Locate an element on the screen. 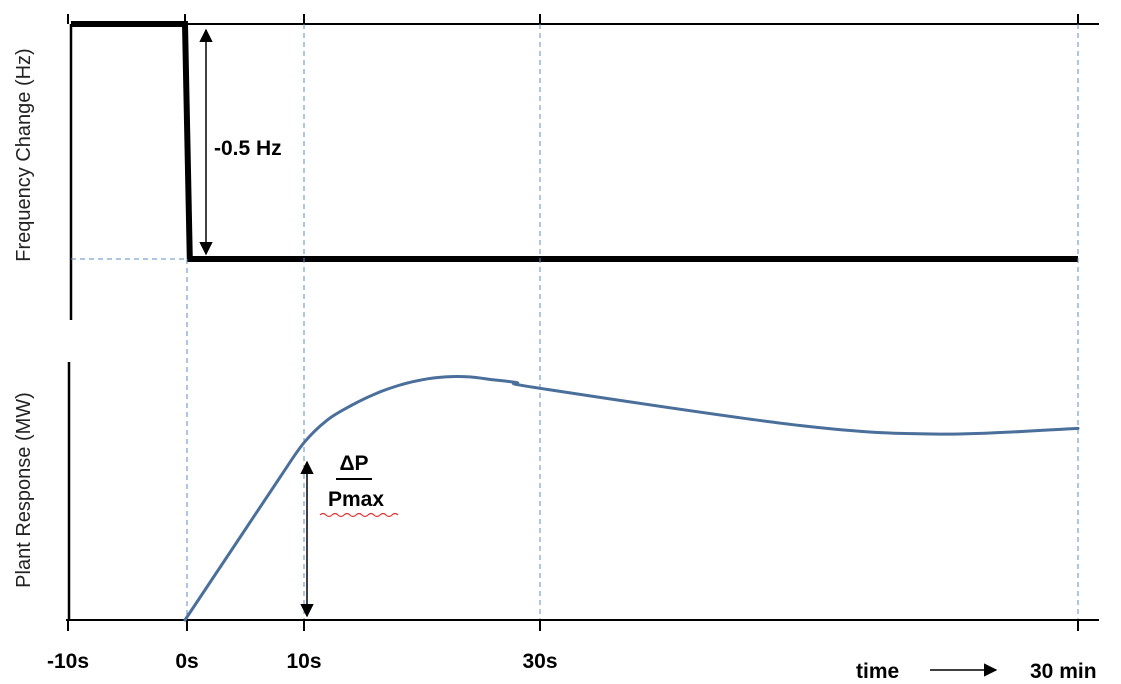 This screenshot has width=1121, height=684. x-tick-label: 30s is located at coordinates (539, 661).